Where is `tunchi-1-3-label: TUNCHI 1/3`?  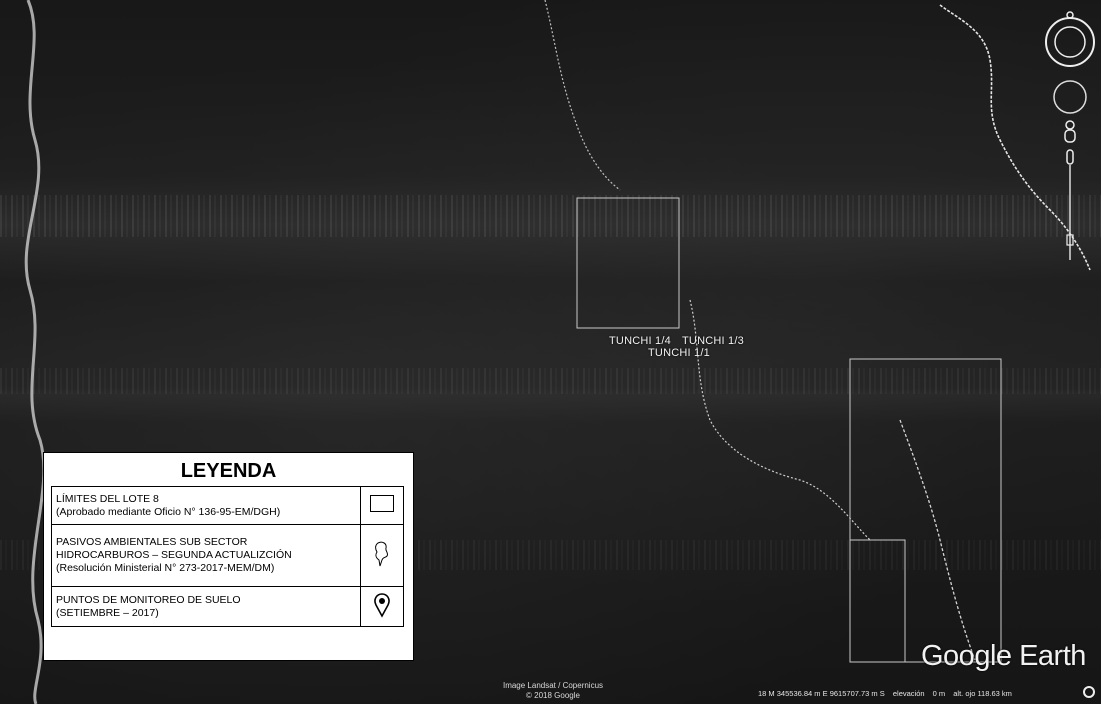 tunchi-1-3-label: TUNCHI 1/3 is located at coordinates (713, 341).